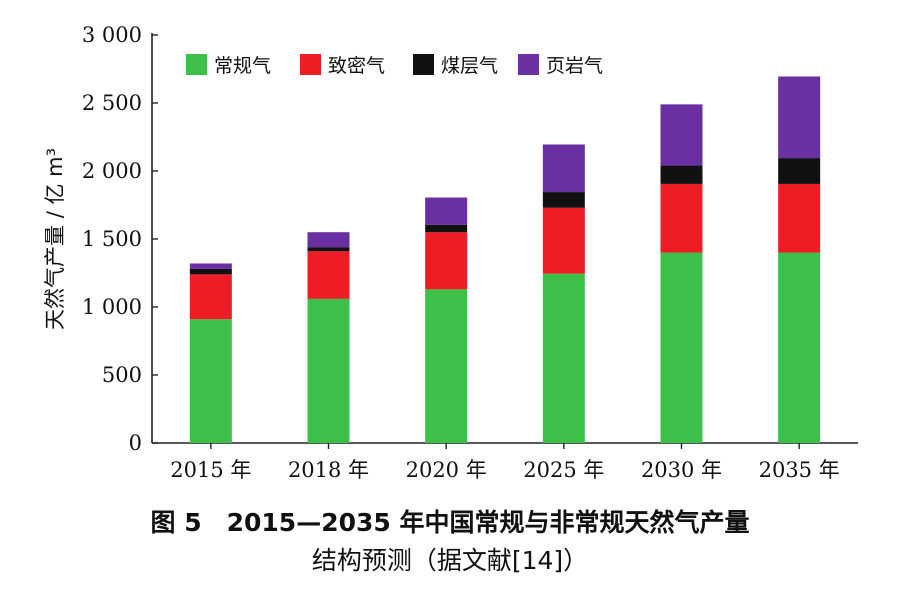 The height and width of the screenshot is (591, 900). What do you see at coordinates (112, 171) in the screenshot?
I see `y-tick-label: 2 000` at bounding box center [112, 171].